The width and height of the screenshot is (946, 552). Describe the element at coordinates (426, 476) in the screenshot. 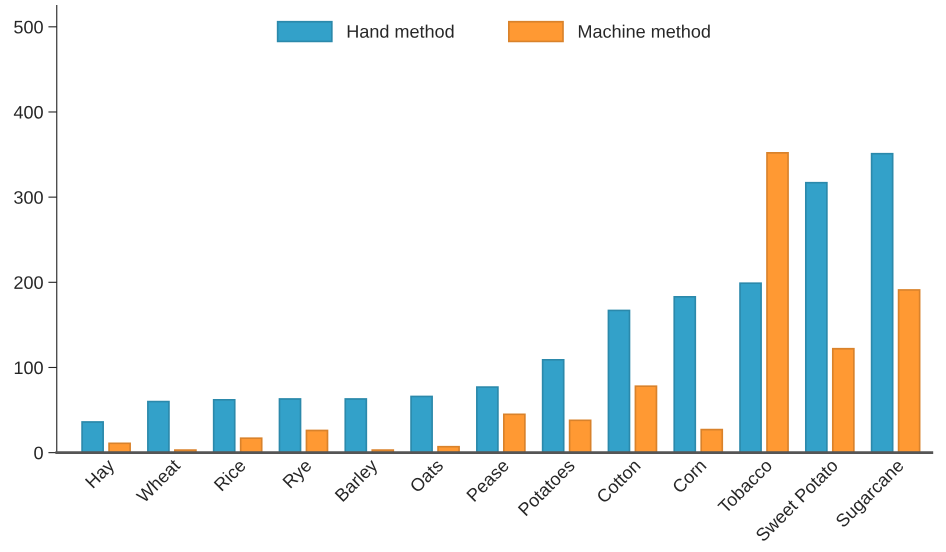

I see `x-tick-label: Oats` at that location.